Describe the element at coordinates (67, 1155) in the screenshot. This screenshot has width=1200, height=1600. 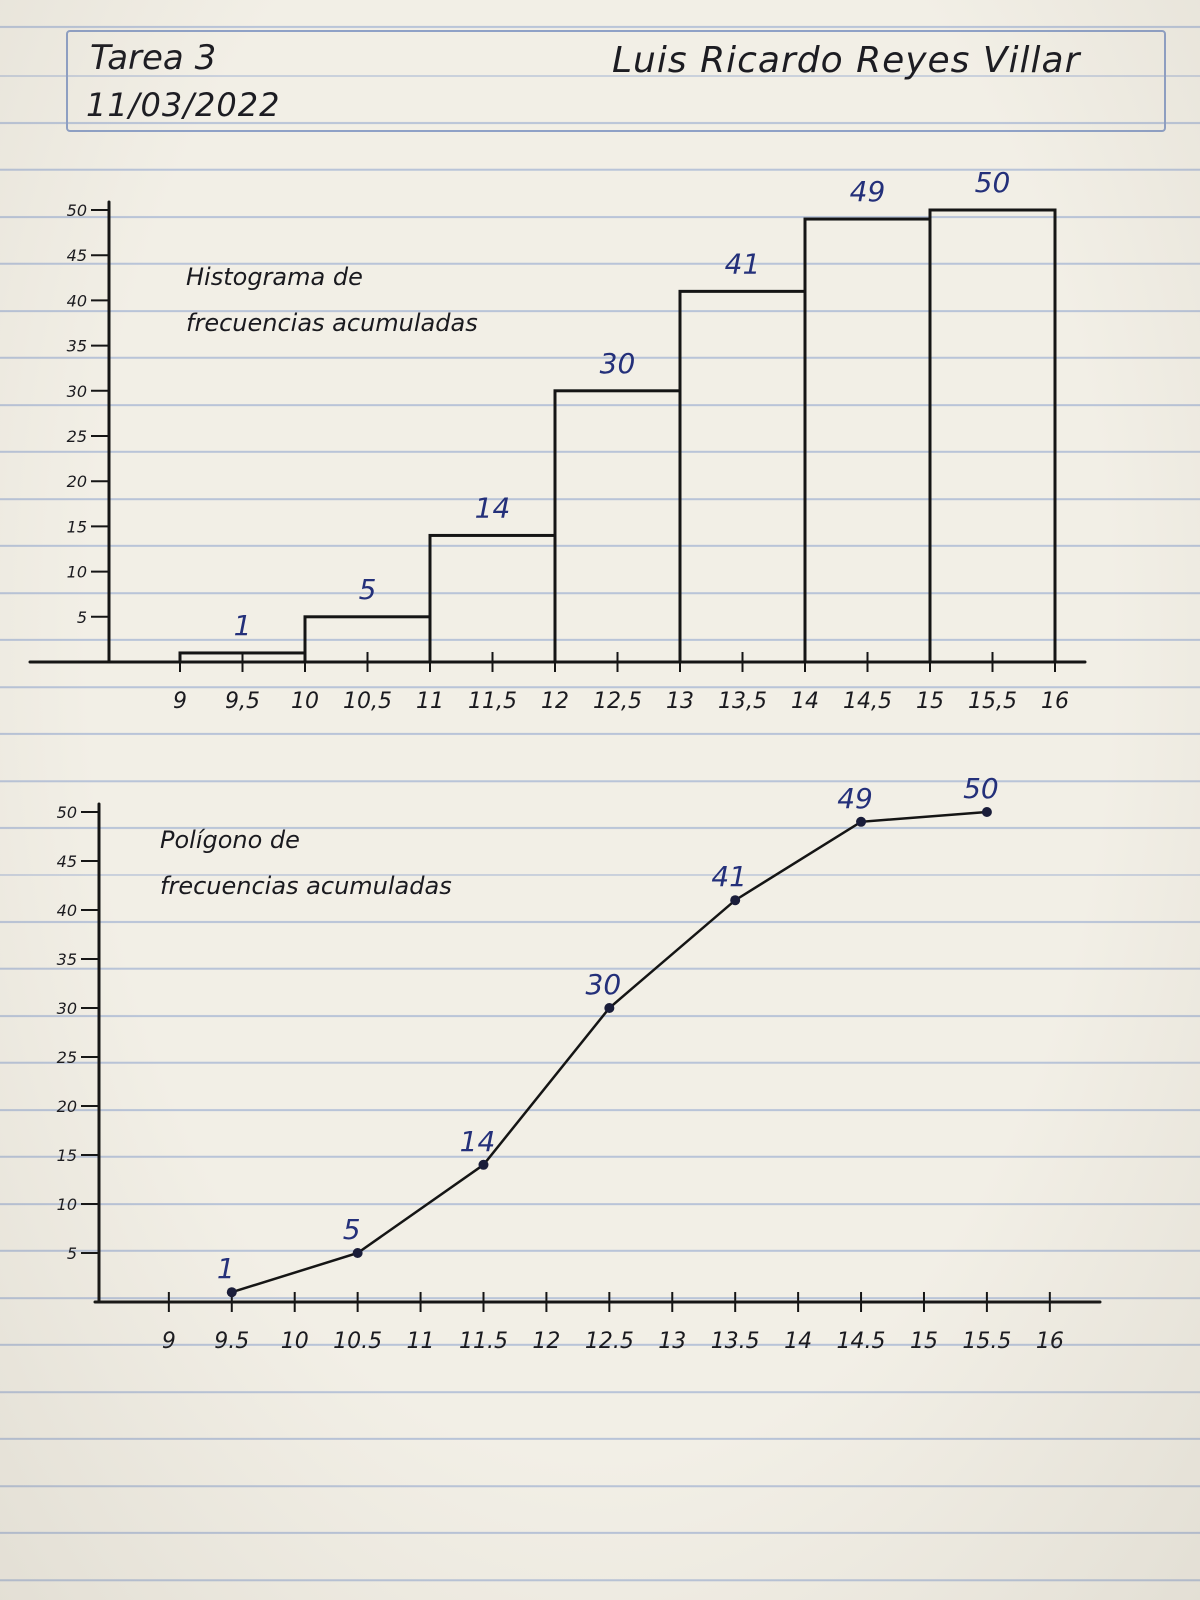
I see `poly-y-tick-label: 15` at that location.